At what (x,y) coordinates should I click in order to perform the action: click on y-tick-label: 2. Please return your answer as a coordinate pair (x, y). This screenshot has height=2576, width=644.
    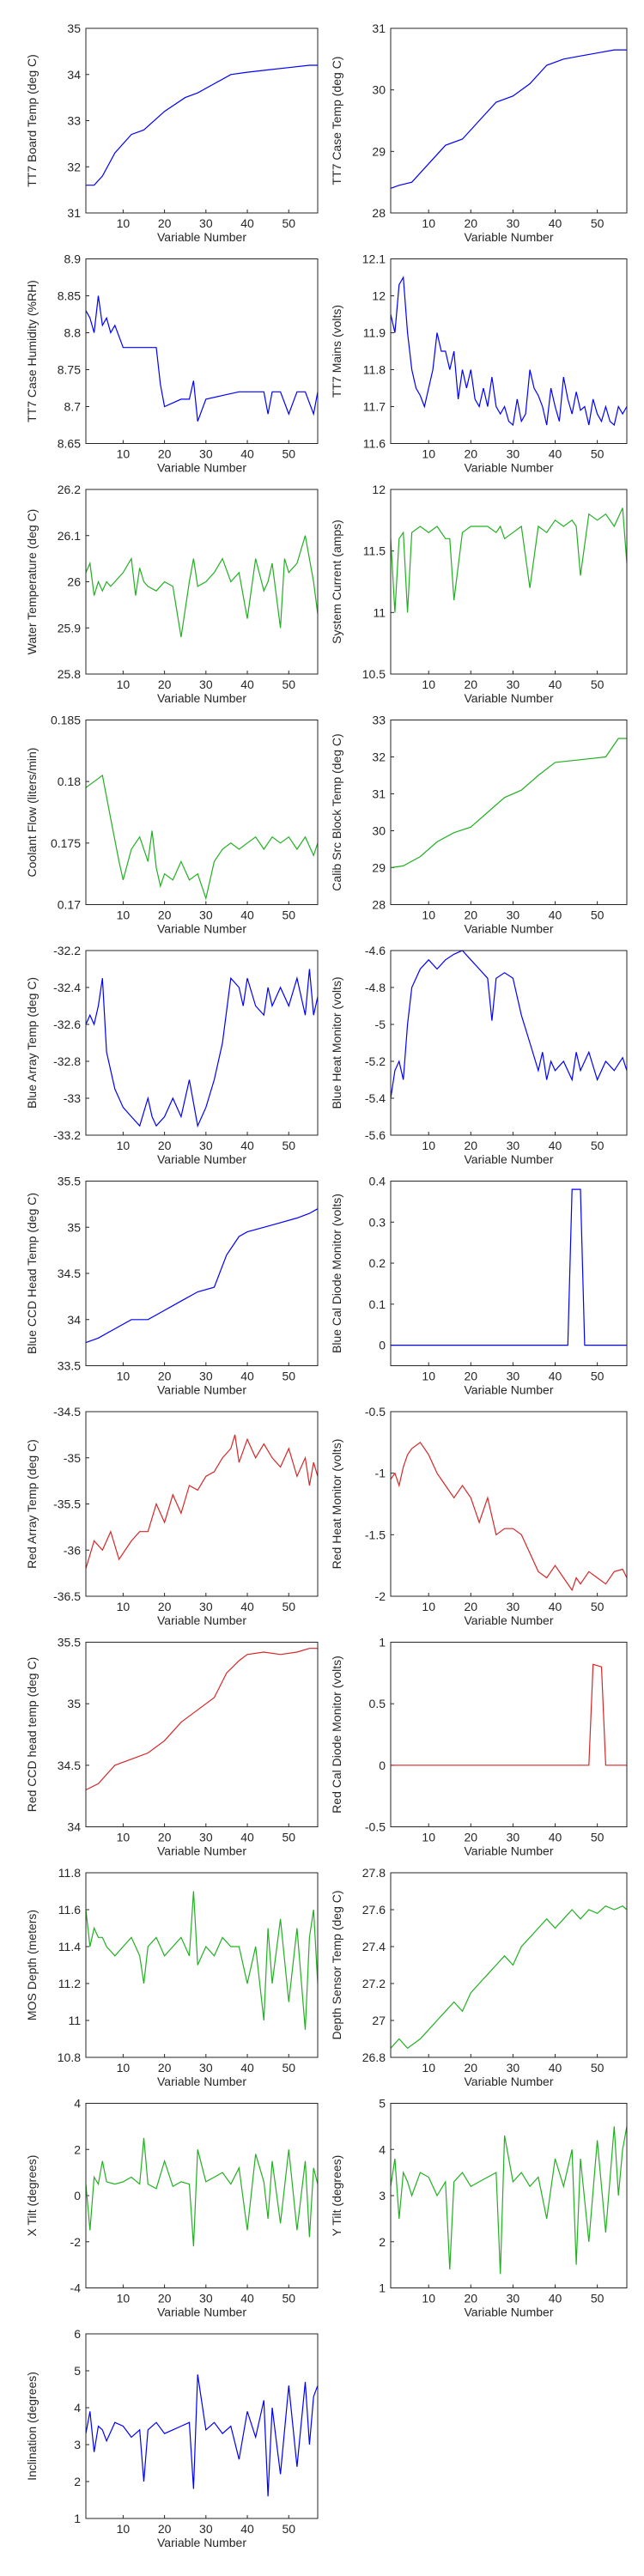
    Looking at the image, I should click on (77, 2481).